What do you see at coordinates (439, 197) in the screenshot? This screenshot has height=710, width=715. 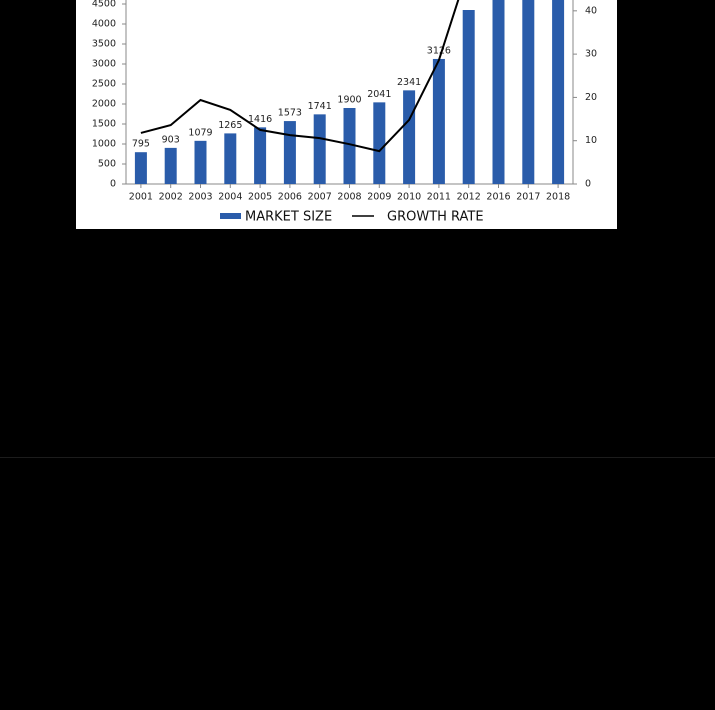 I see `x-tick-label: 2011` at bounding box center [439, 197].